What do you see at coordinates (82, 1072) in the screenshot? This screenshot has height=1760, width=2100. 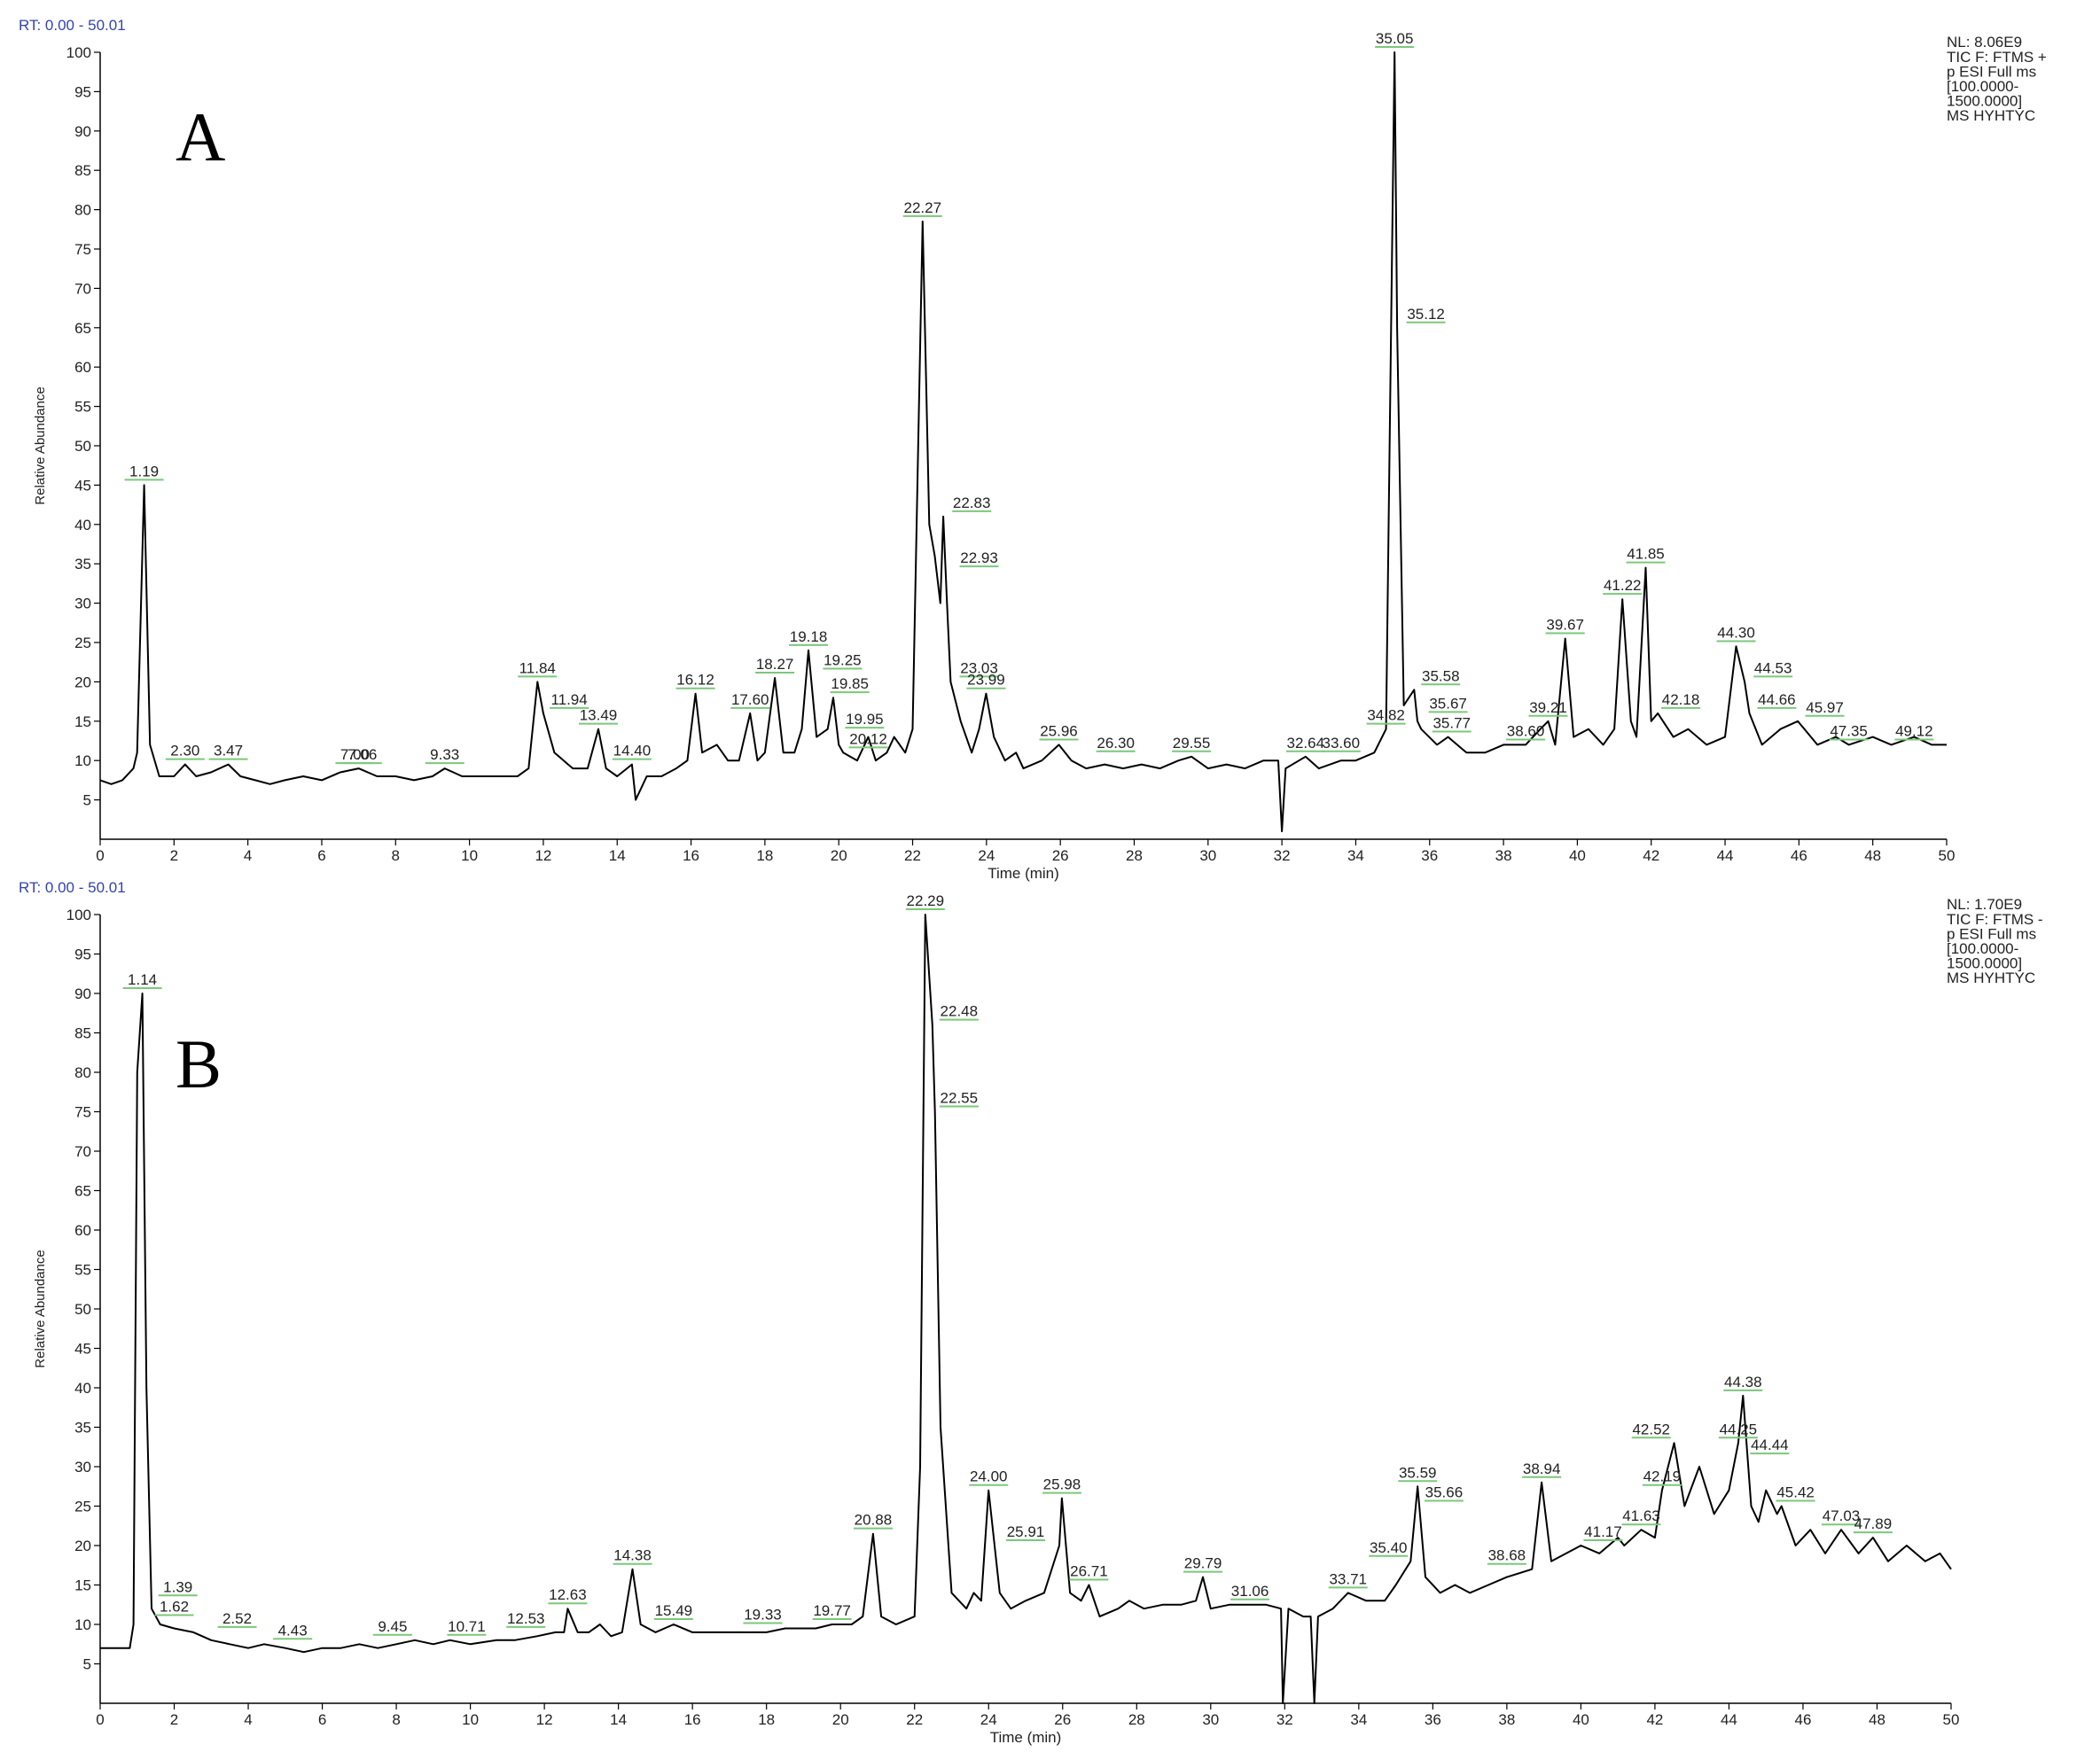 I see `y-tick-label: 80` at bounding box center [82, 1072].